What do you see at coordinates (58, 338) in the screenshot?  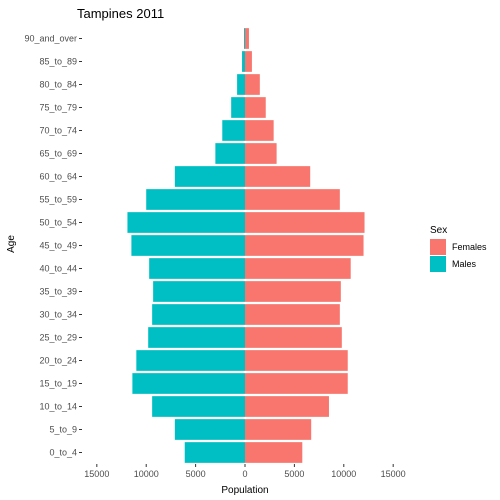 I see `y-tick-label: 25_to_29` at bounding box center [58, 338].